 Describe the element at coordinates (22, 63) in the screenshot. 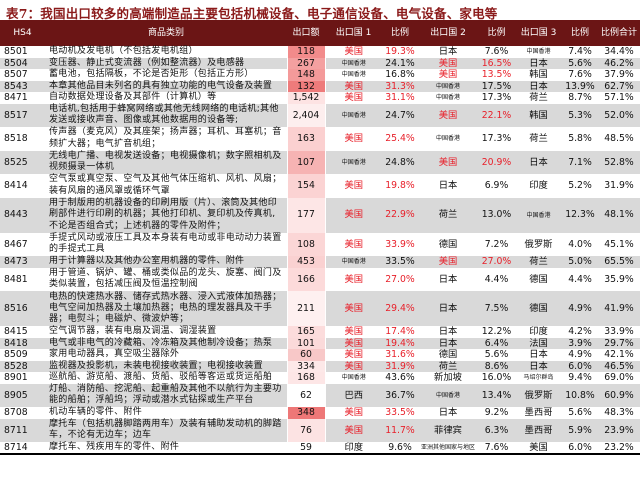

I see `cell-hs: 8504` at that location.